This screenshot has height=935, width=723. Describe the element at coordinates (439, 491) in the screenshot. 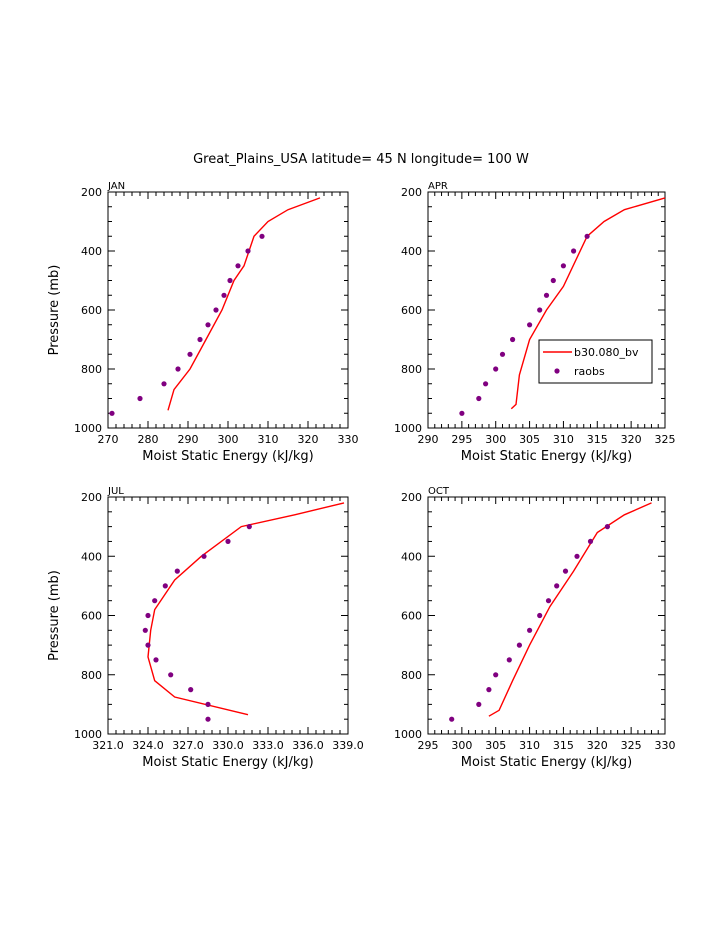

I see `panel-label: OCT` at that location.